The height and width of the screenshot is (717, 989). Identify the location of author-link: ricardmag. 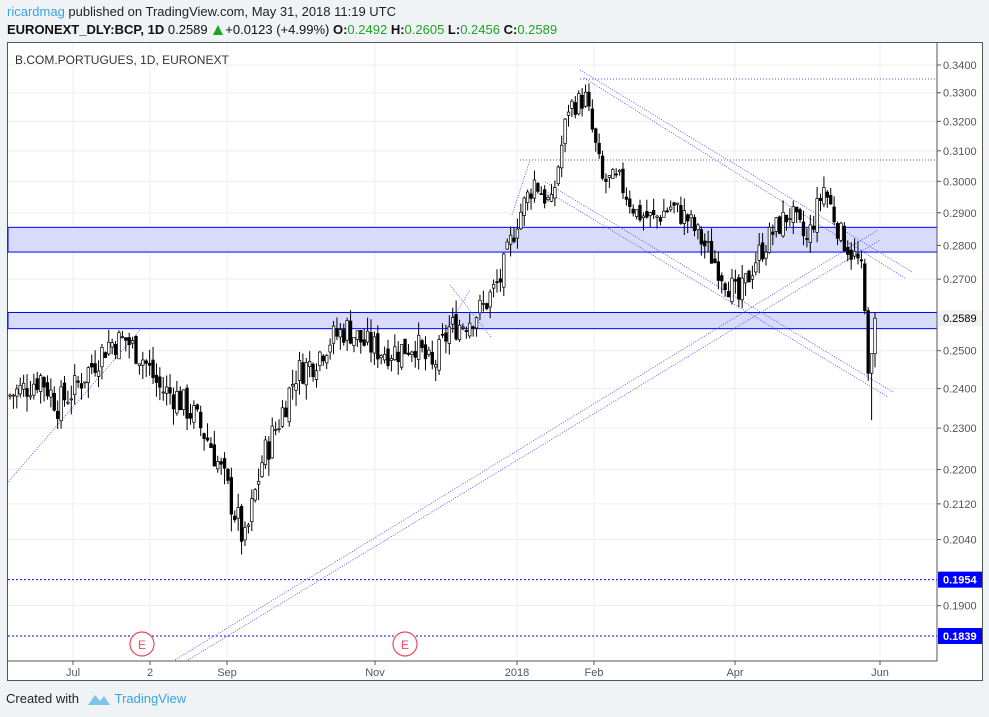
(36, 11).